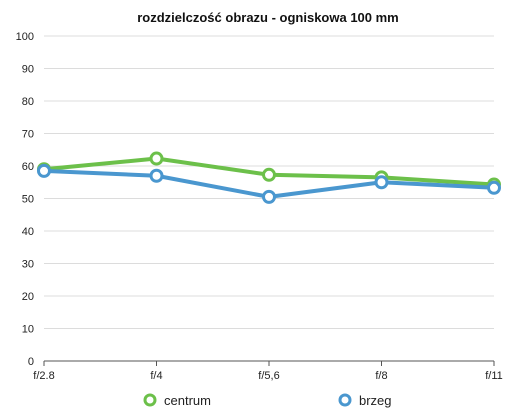  Describe the element at coordinates (28, 135) in the screenshot. I see `y-tick-label: 70` at that location.